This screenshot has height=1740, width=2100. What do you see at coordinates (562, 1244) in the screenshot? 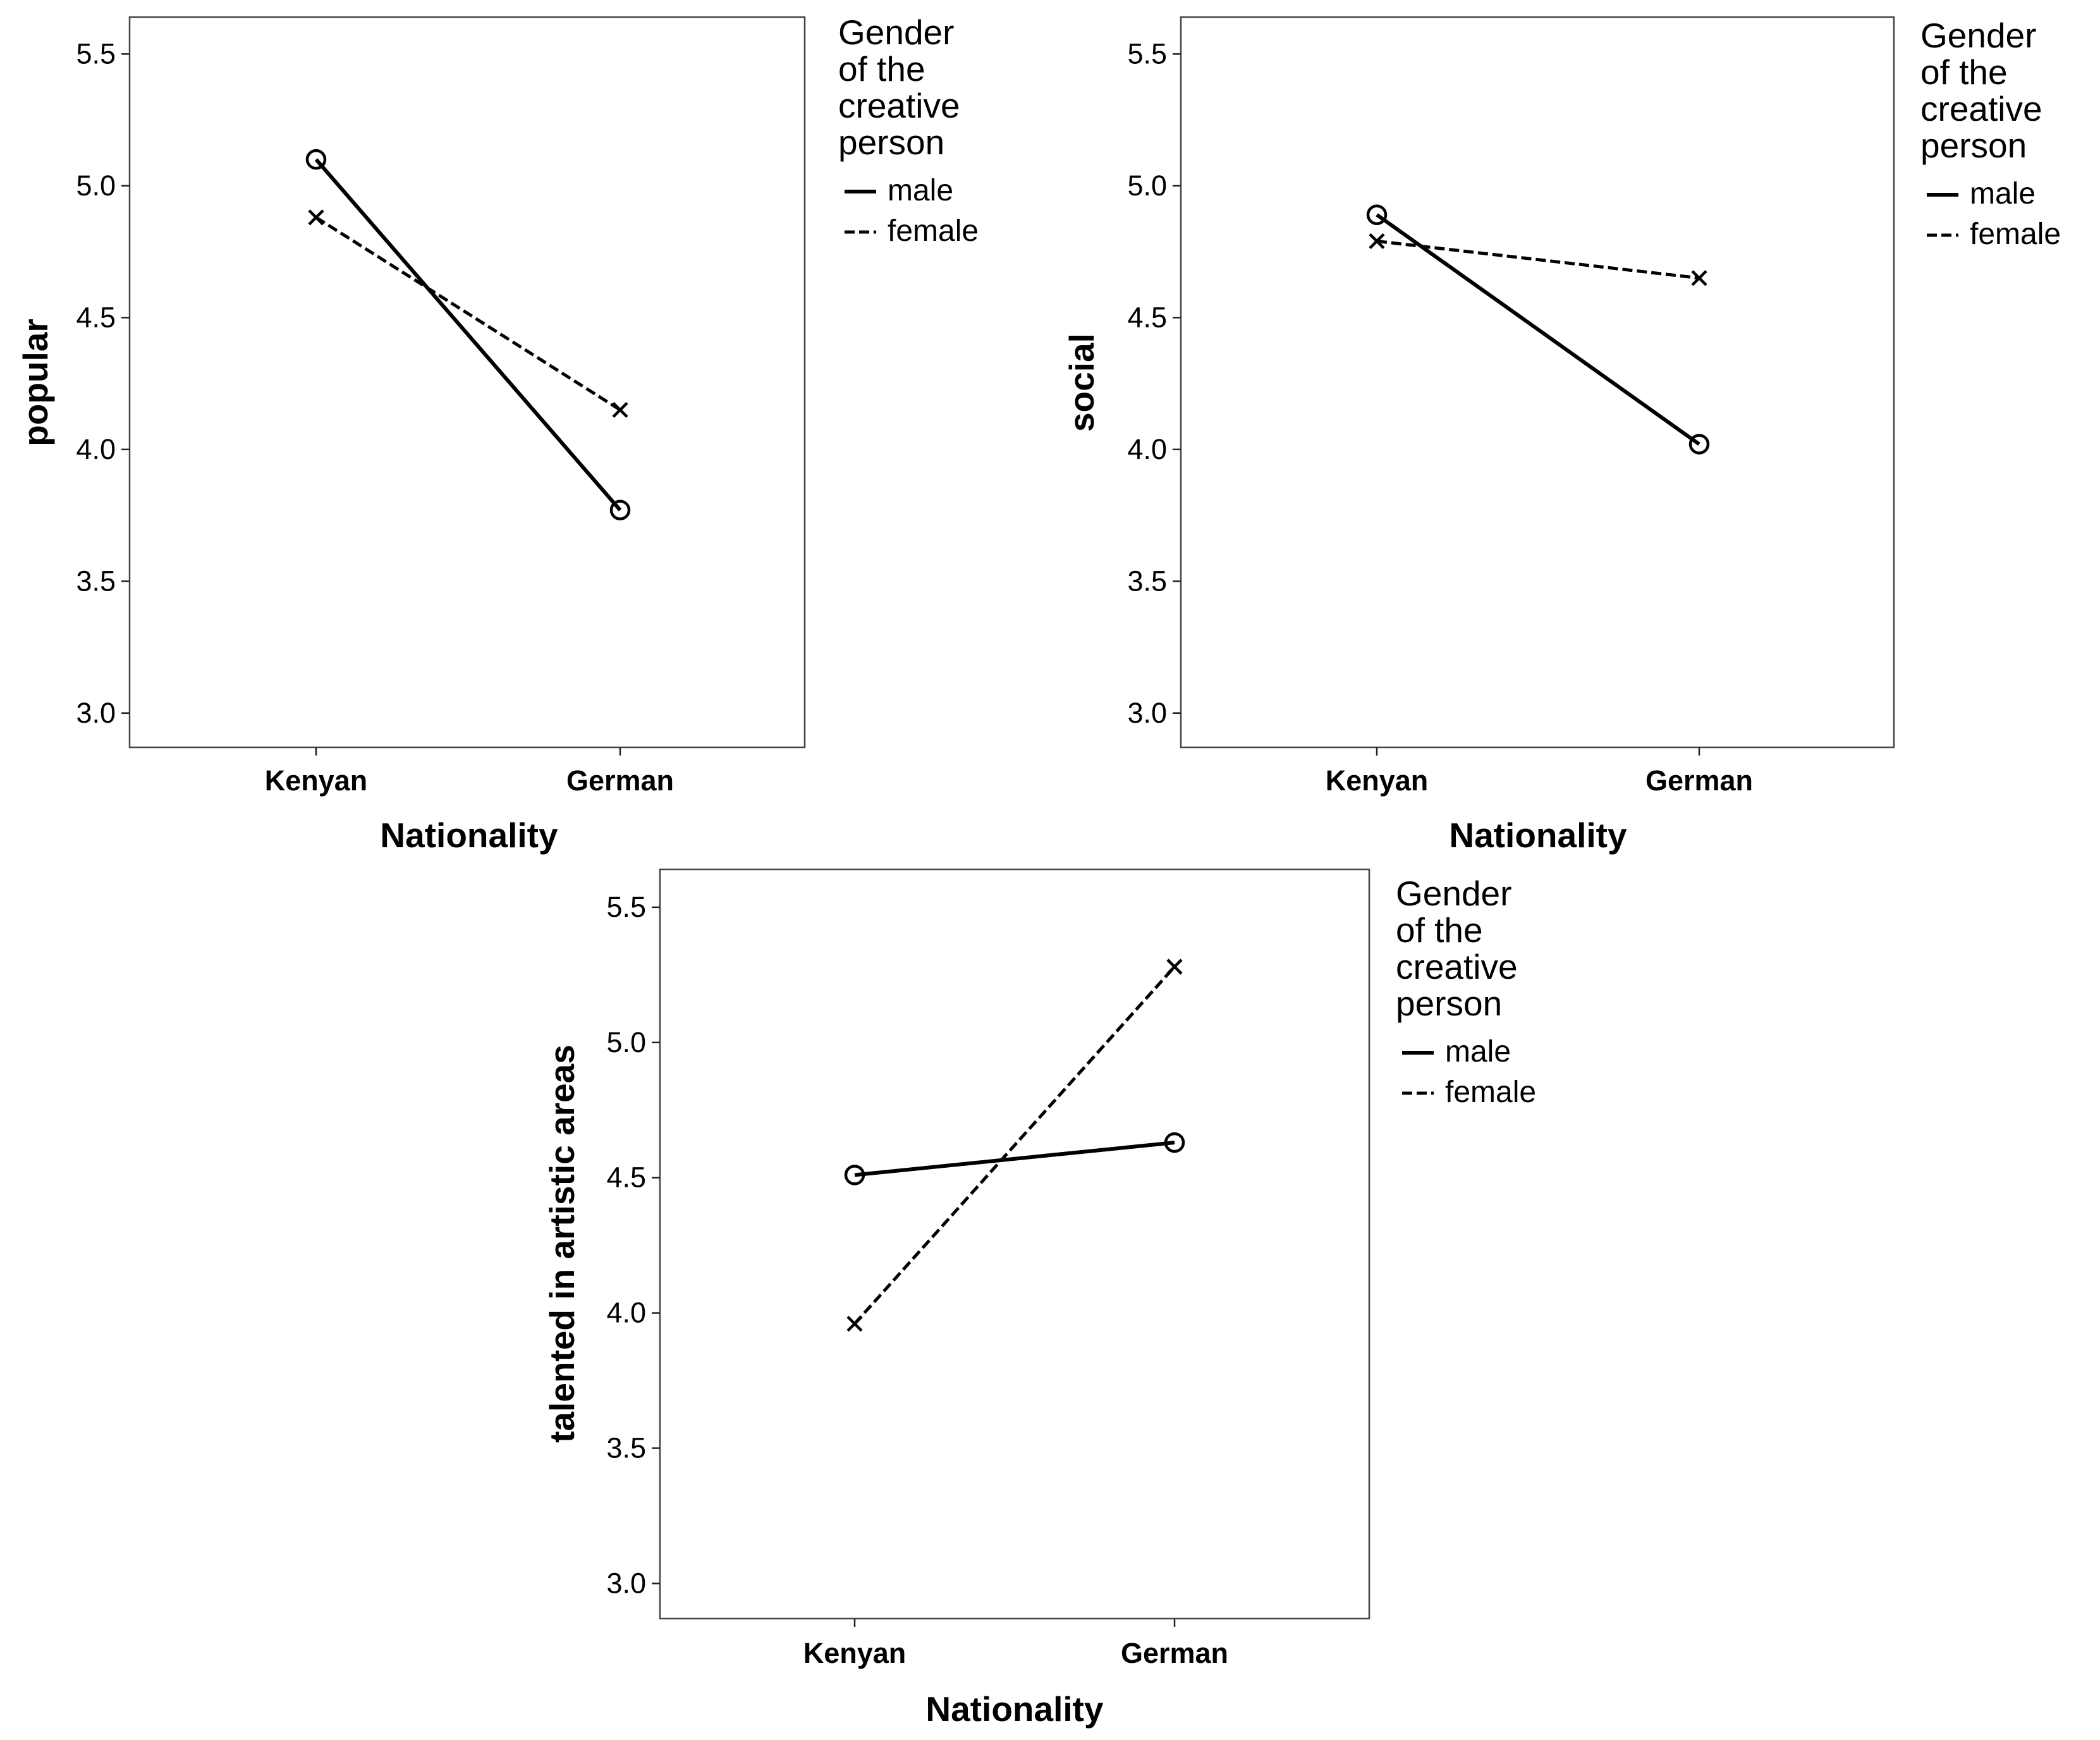
I see `y-axis-title: talented in artistic areas` at bounding box center [562, 1244].